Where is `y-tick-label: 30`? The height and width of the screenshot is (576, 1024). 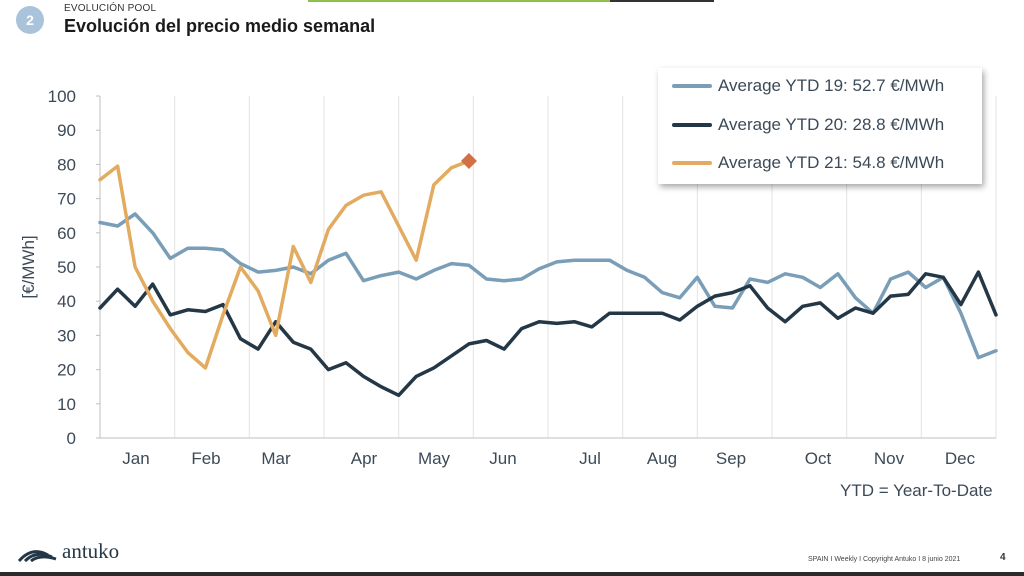
y-tick-label: 30 is located at coordinates (66, 335).